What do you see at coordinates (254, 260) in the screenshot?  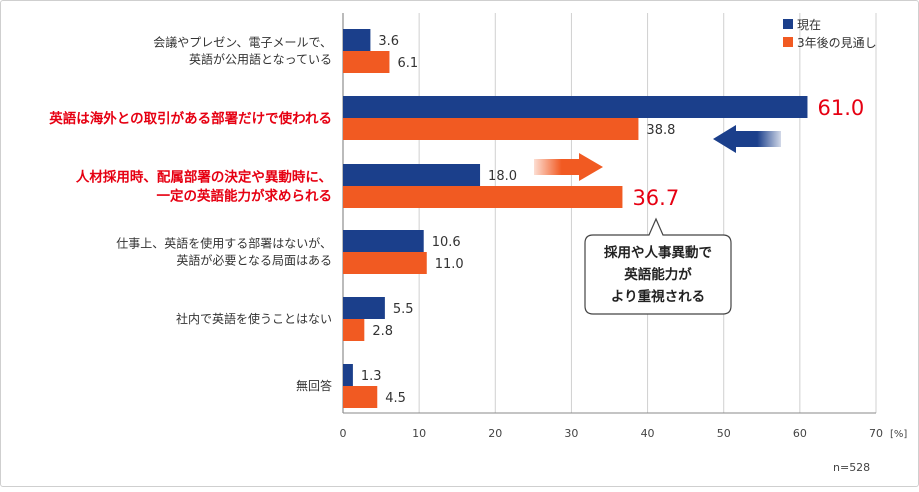 I see `category-label: 英語が必要となる局面はある` at bounding box center [254, 260].